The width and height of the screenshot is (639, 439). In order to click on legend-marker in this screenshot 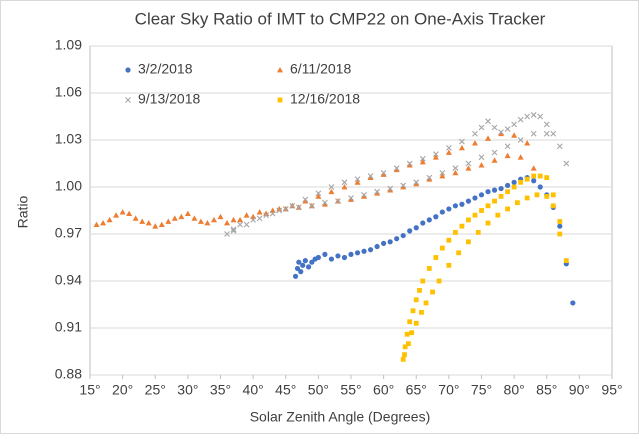, I will do `click(280, 100)`.